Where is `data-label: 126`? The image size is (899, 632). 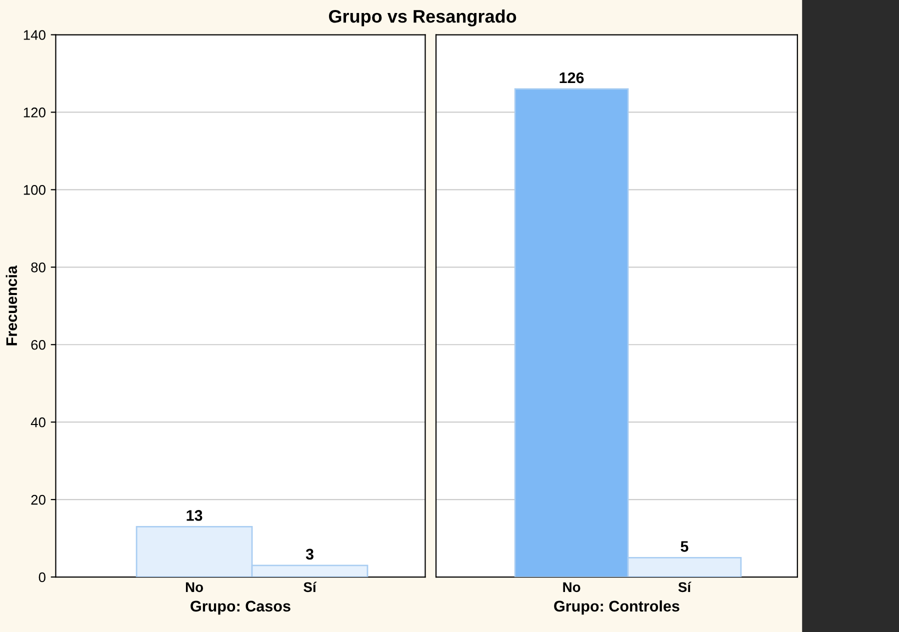
data-label: 126 is located at coordinates (572, 78).